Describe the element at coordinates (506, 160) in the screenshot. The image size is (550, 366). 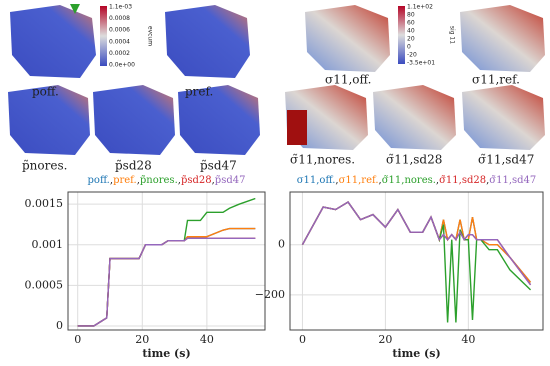
I see `render-label: σ̃11,sd47` at that location.